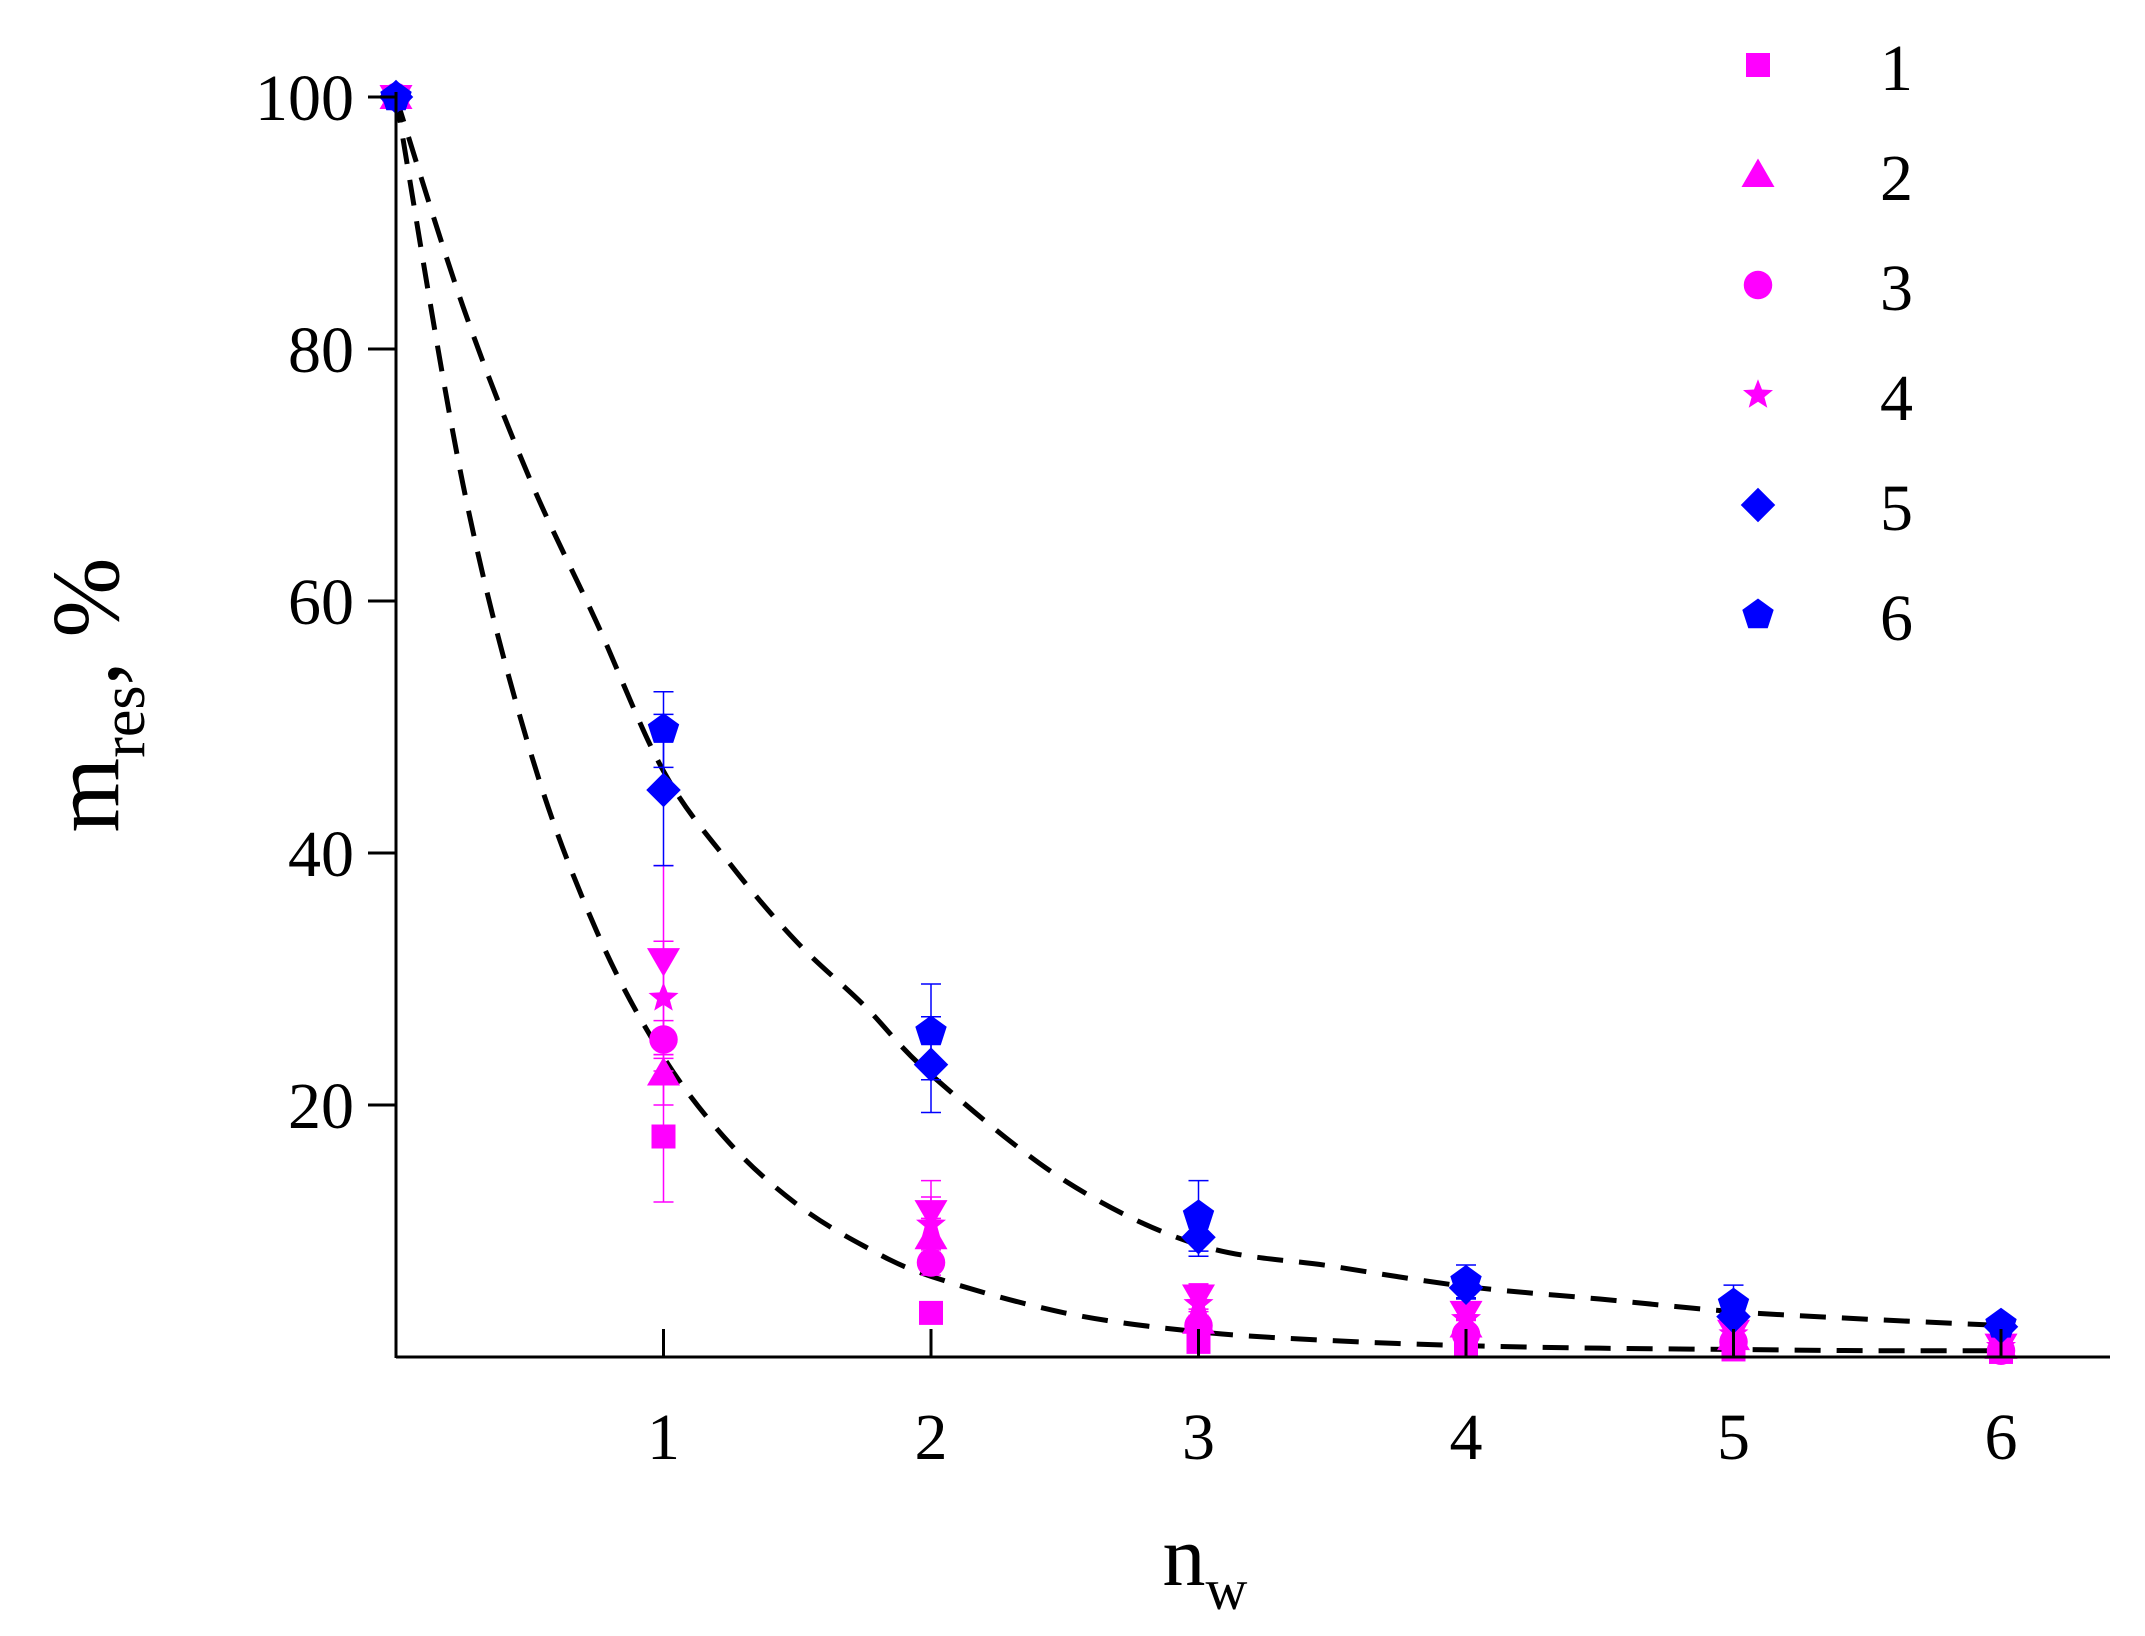  I want to click on y-axis-label-sub: res, so click(124, 722).